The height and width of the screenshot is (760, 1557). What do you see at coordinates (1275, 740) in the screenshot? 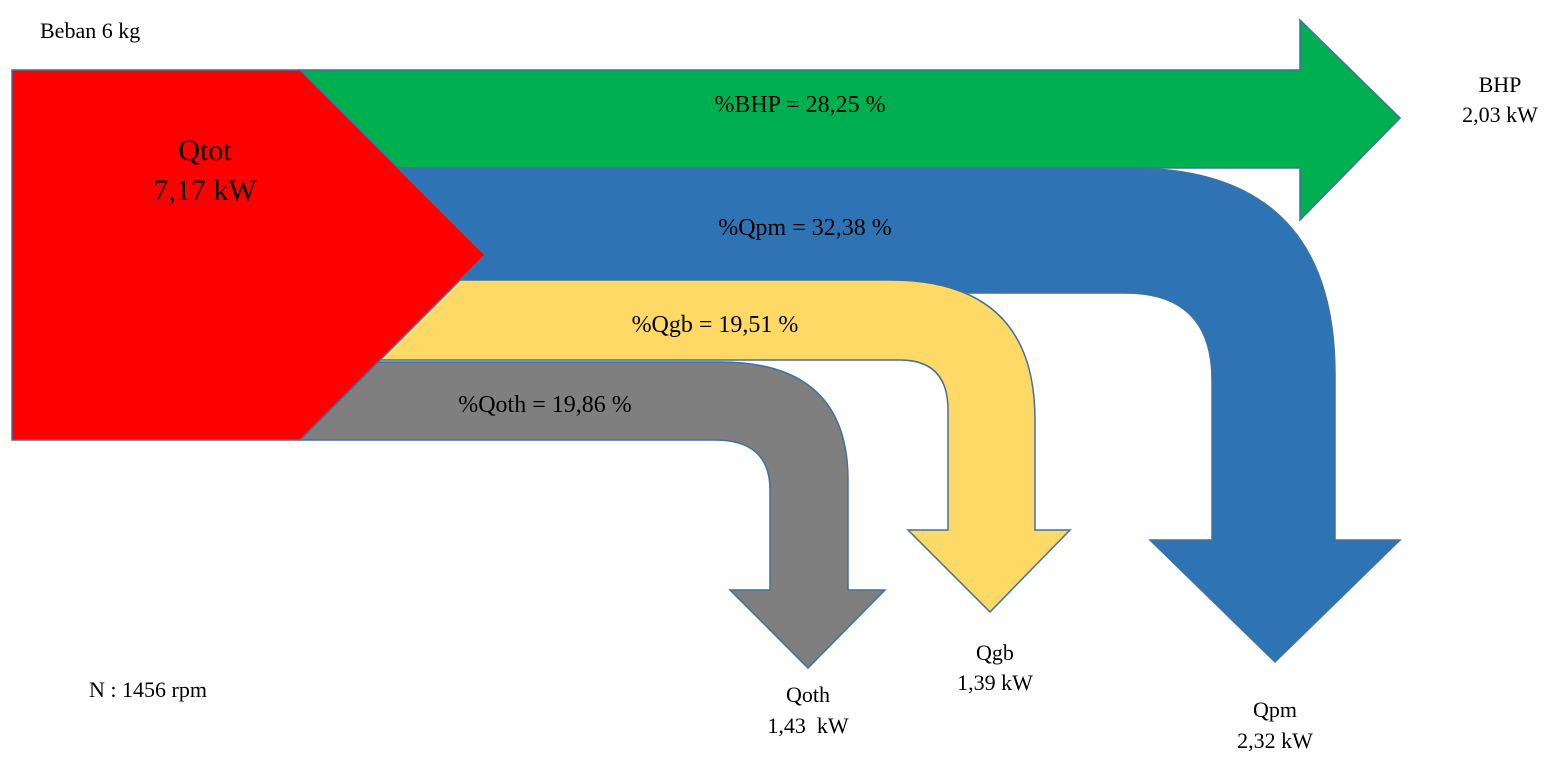
I see `flow-value: 2,32 kW` at bounding box center [1275, 740].